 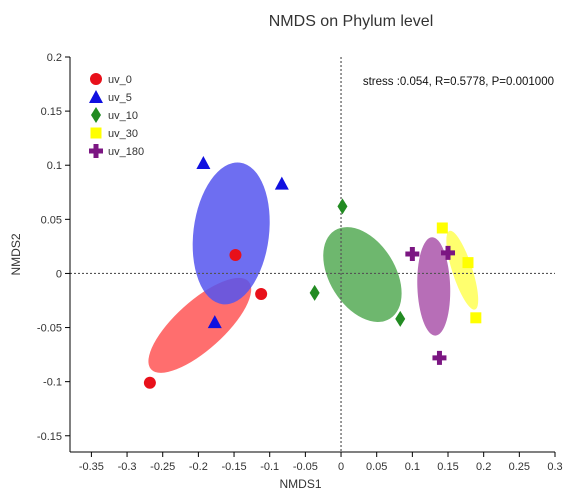 What do you see at coordinates (127, 467) in the screenshot?
I see `x-tick-label: -0.3` at bounding box center [127, 467].